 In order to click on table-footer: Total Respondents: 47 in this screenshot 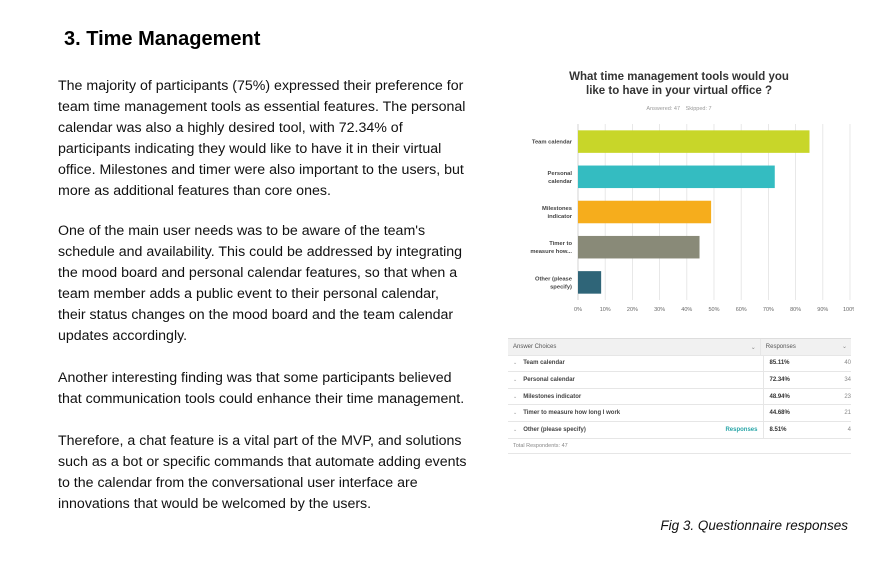, I will do `click(679, 446)`.